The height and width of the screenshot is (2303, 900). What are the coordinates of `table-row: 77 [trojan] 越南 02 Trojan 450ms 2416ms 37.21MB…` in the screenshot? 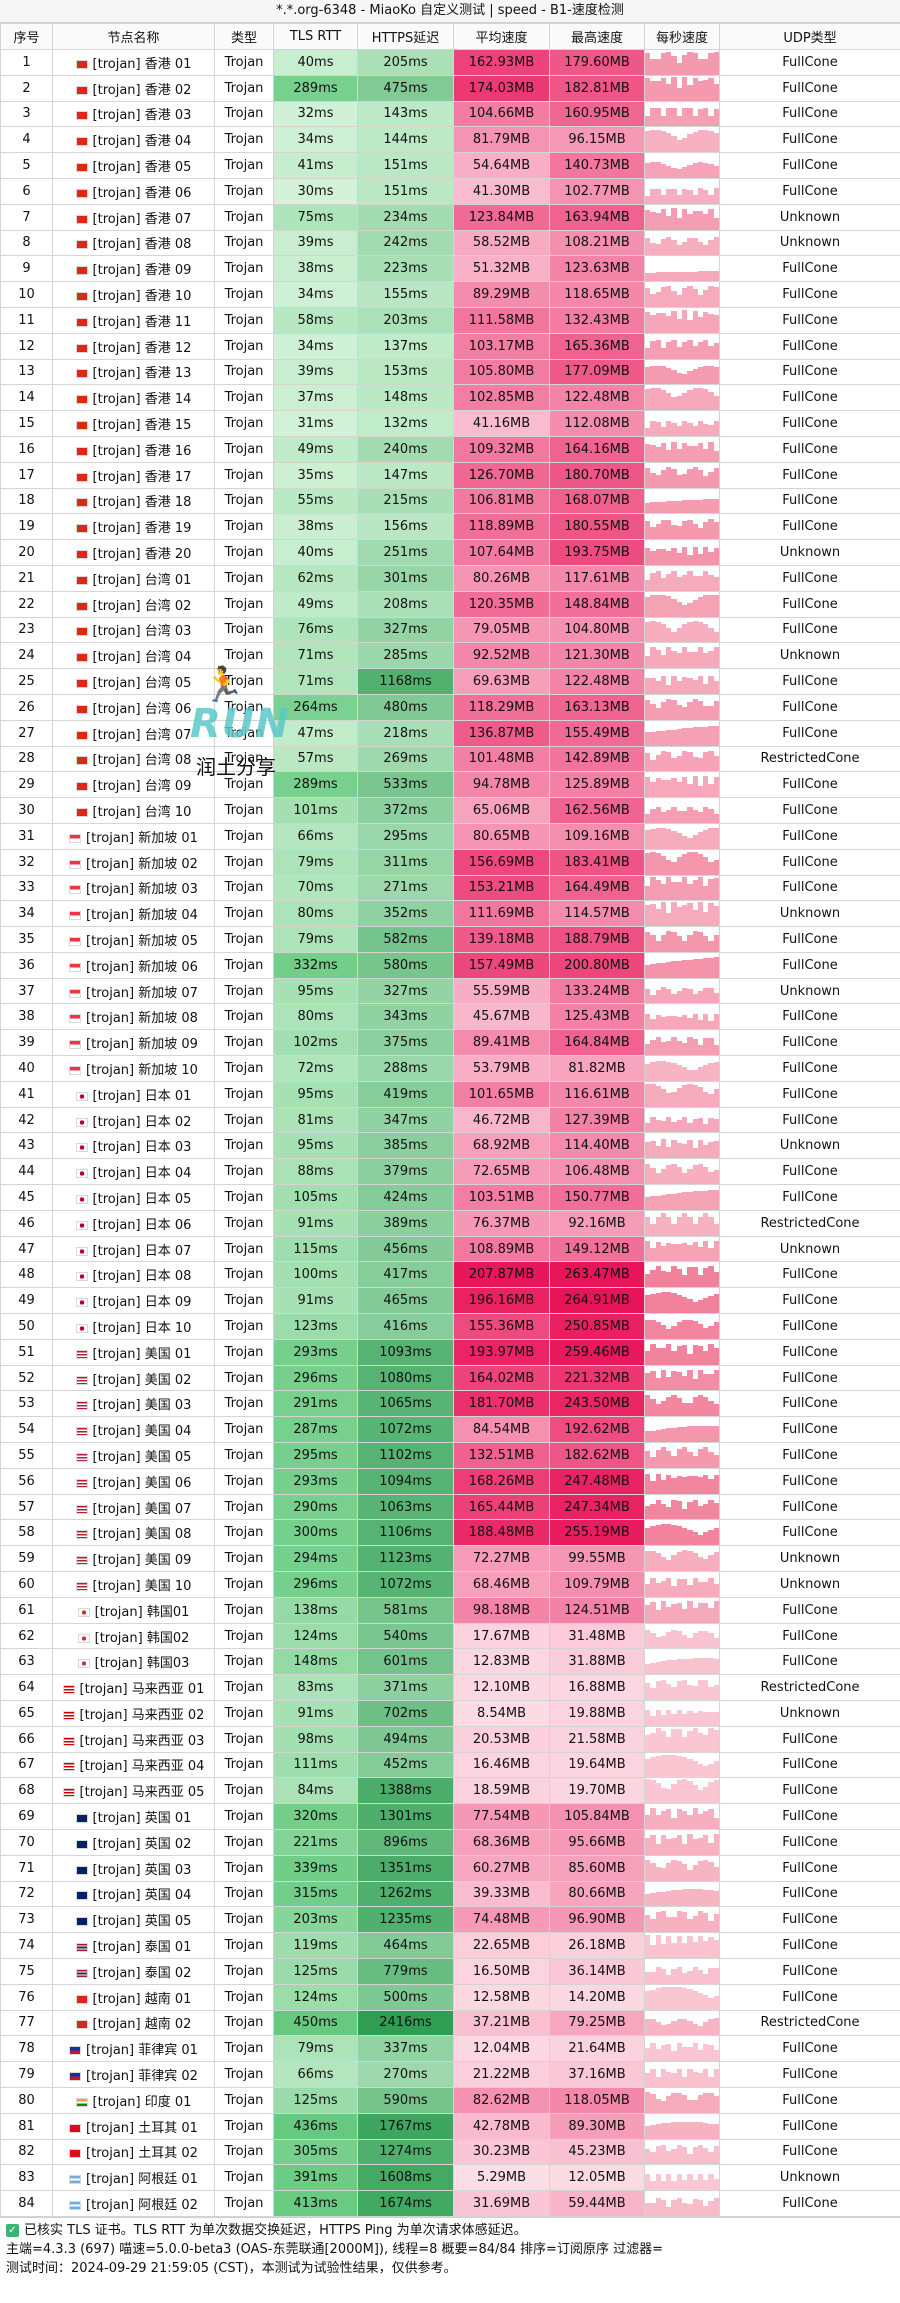 It's located at (450, 2023).